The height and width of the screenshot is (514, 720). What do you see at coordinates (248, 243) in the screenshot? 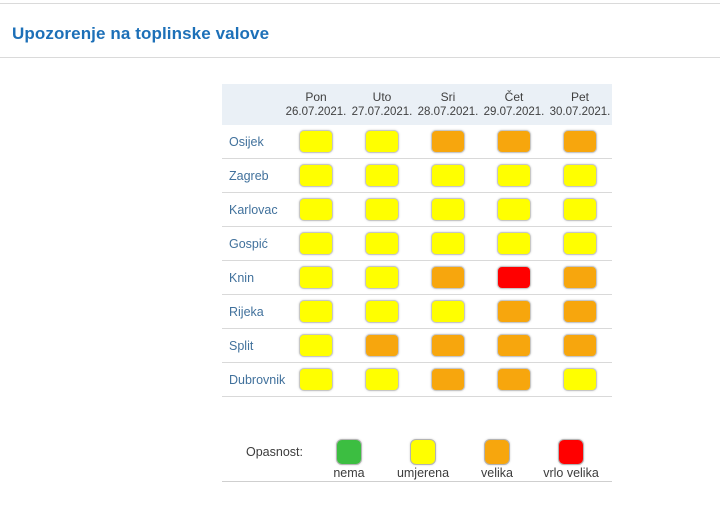
I see `city-label: Gospić` at bounding box center [248, 243].